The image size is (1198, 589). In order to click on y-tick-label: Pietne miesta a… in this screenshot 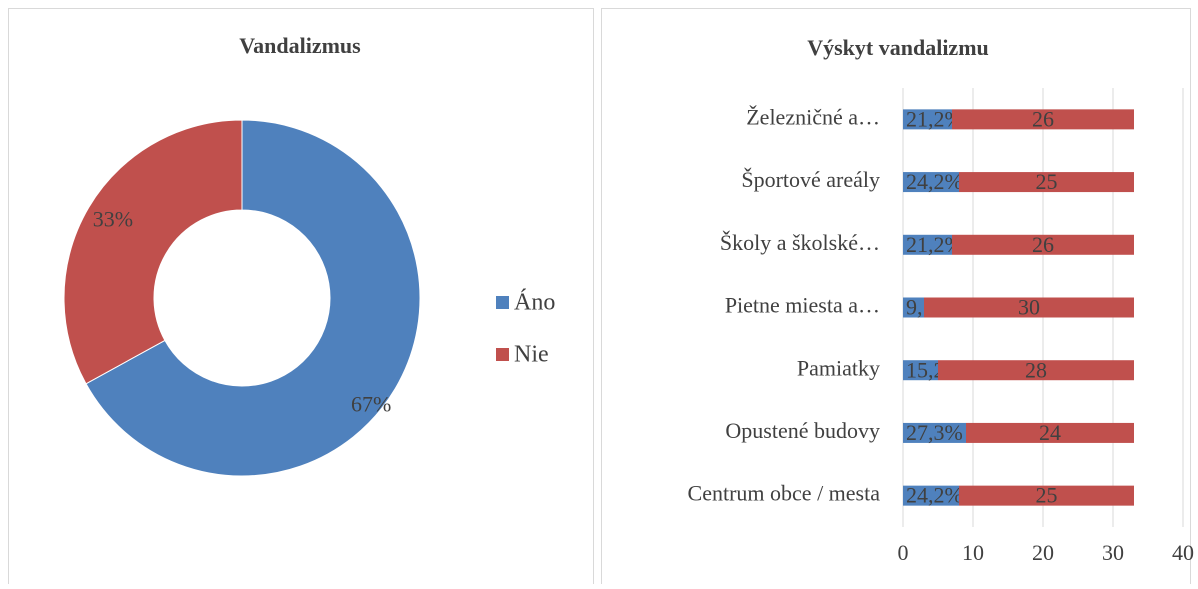, I will do `click(802, 305)`.